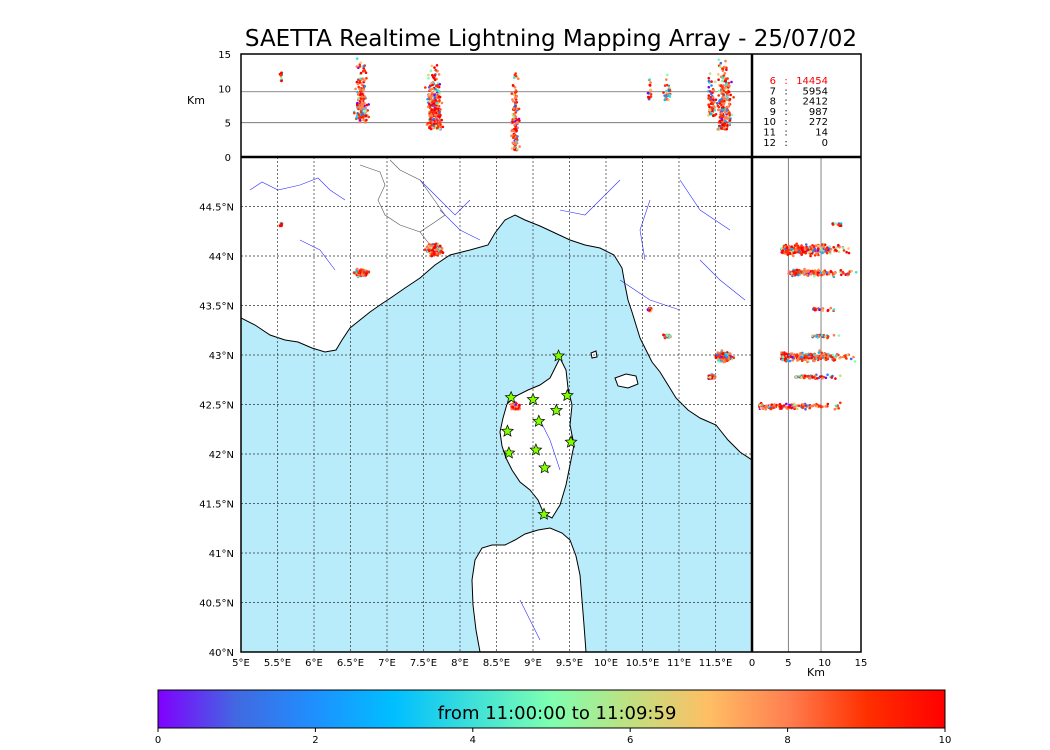  What do you see at coordinates (769, 133) in the screenshot?
I see `station-count-stations: 11` at bounding box center [769, 133].